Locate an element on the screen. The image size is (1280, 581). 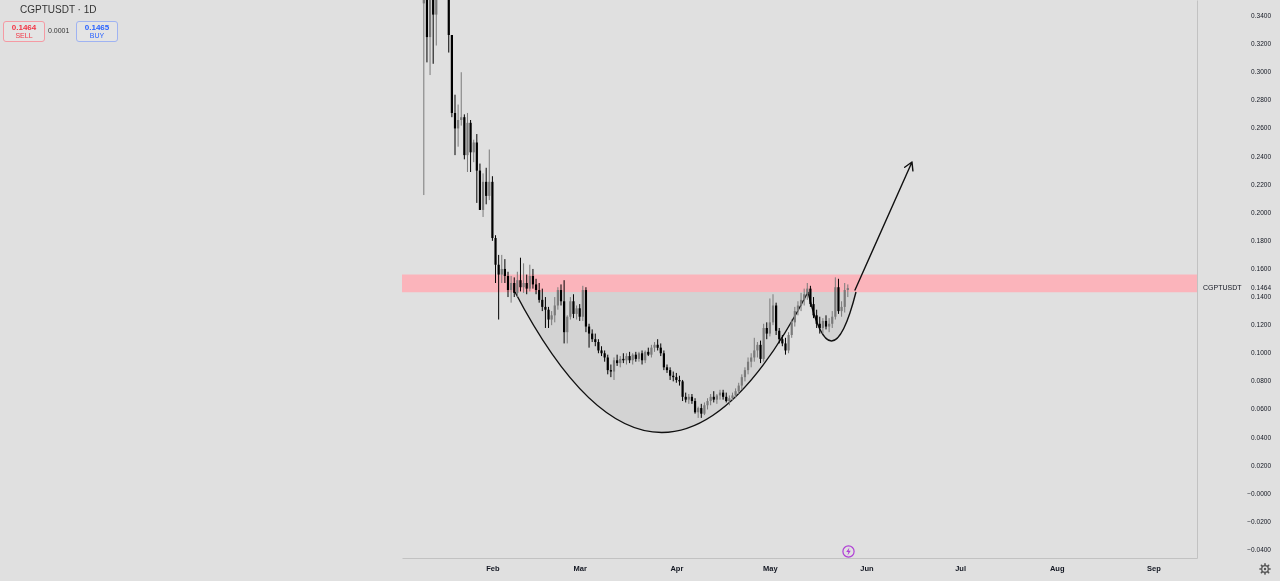
text: CGPTUSDT · 1D is located at coordinates (58, 9).